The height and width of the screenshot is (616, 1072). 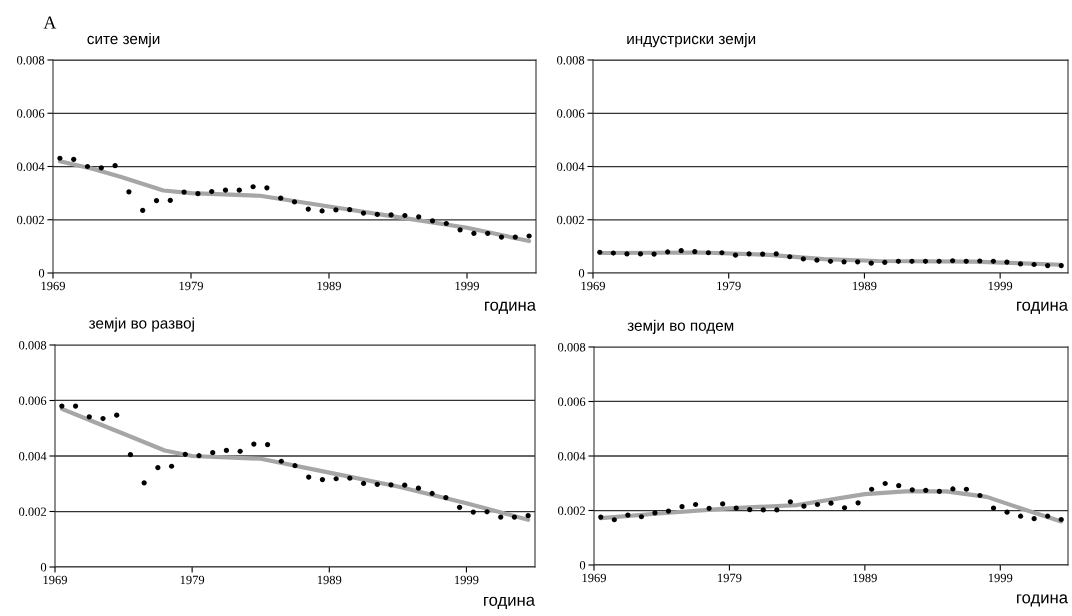 I want to click on chart-title: индустриски земји, so click(x=691, y=40).